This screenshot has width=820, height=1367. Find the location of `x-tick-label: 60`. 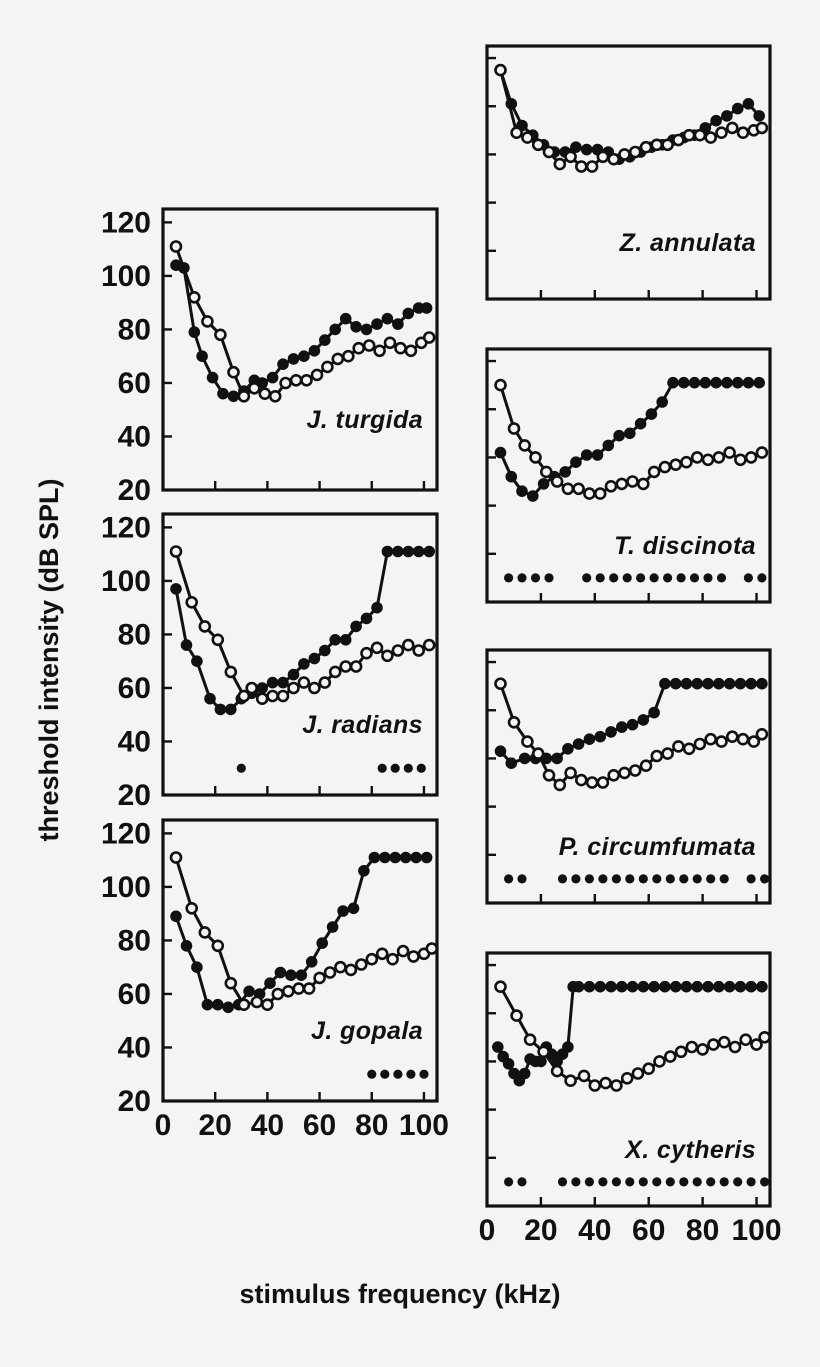

x-tick-label: 60 is located at coordinates (319, 1125).